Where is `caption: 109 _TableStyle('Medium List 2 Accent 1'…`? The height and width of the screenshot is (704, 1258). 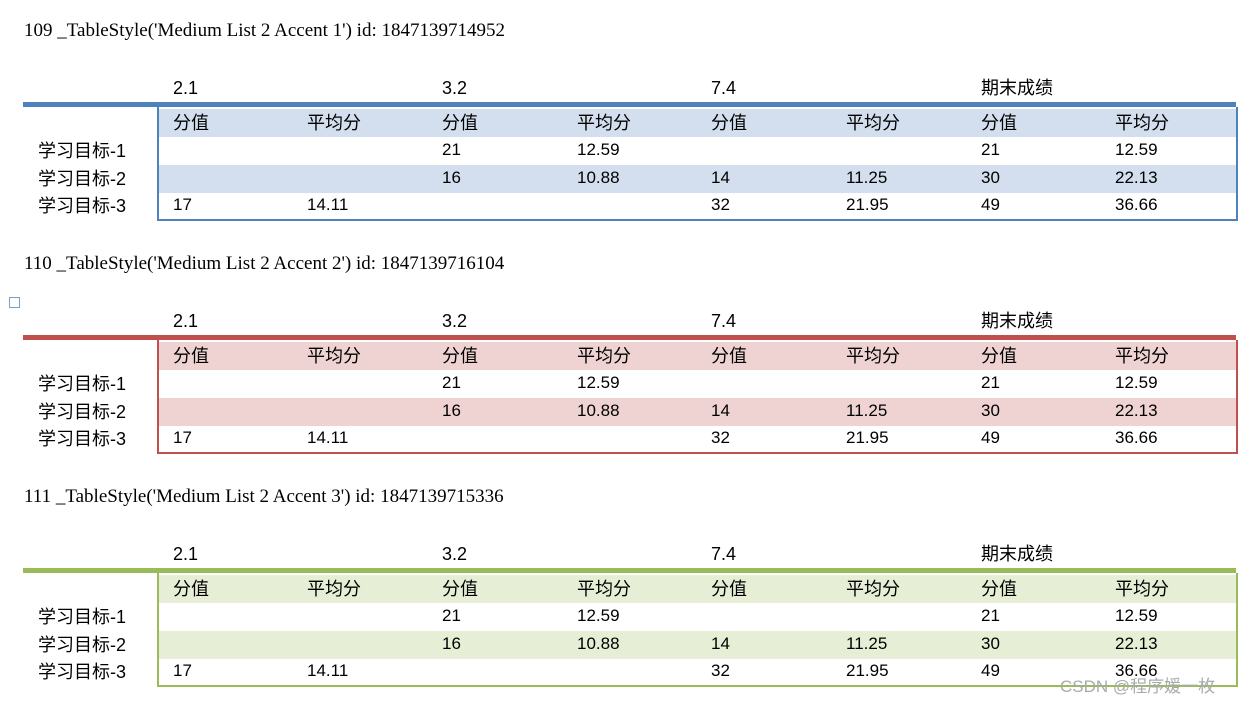 caption: 109 _TableStyle('Medium List 2 Accent 1'… is located at coordinates (264, 30).